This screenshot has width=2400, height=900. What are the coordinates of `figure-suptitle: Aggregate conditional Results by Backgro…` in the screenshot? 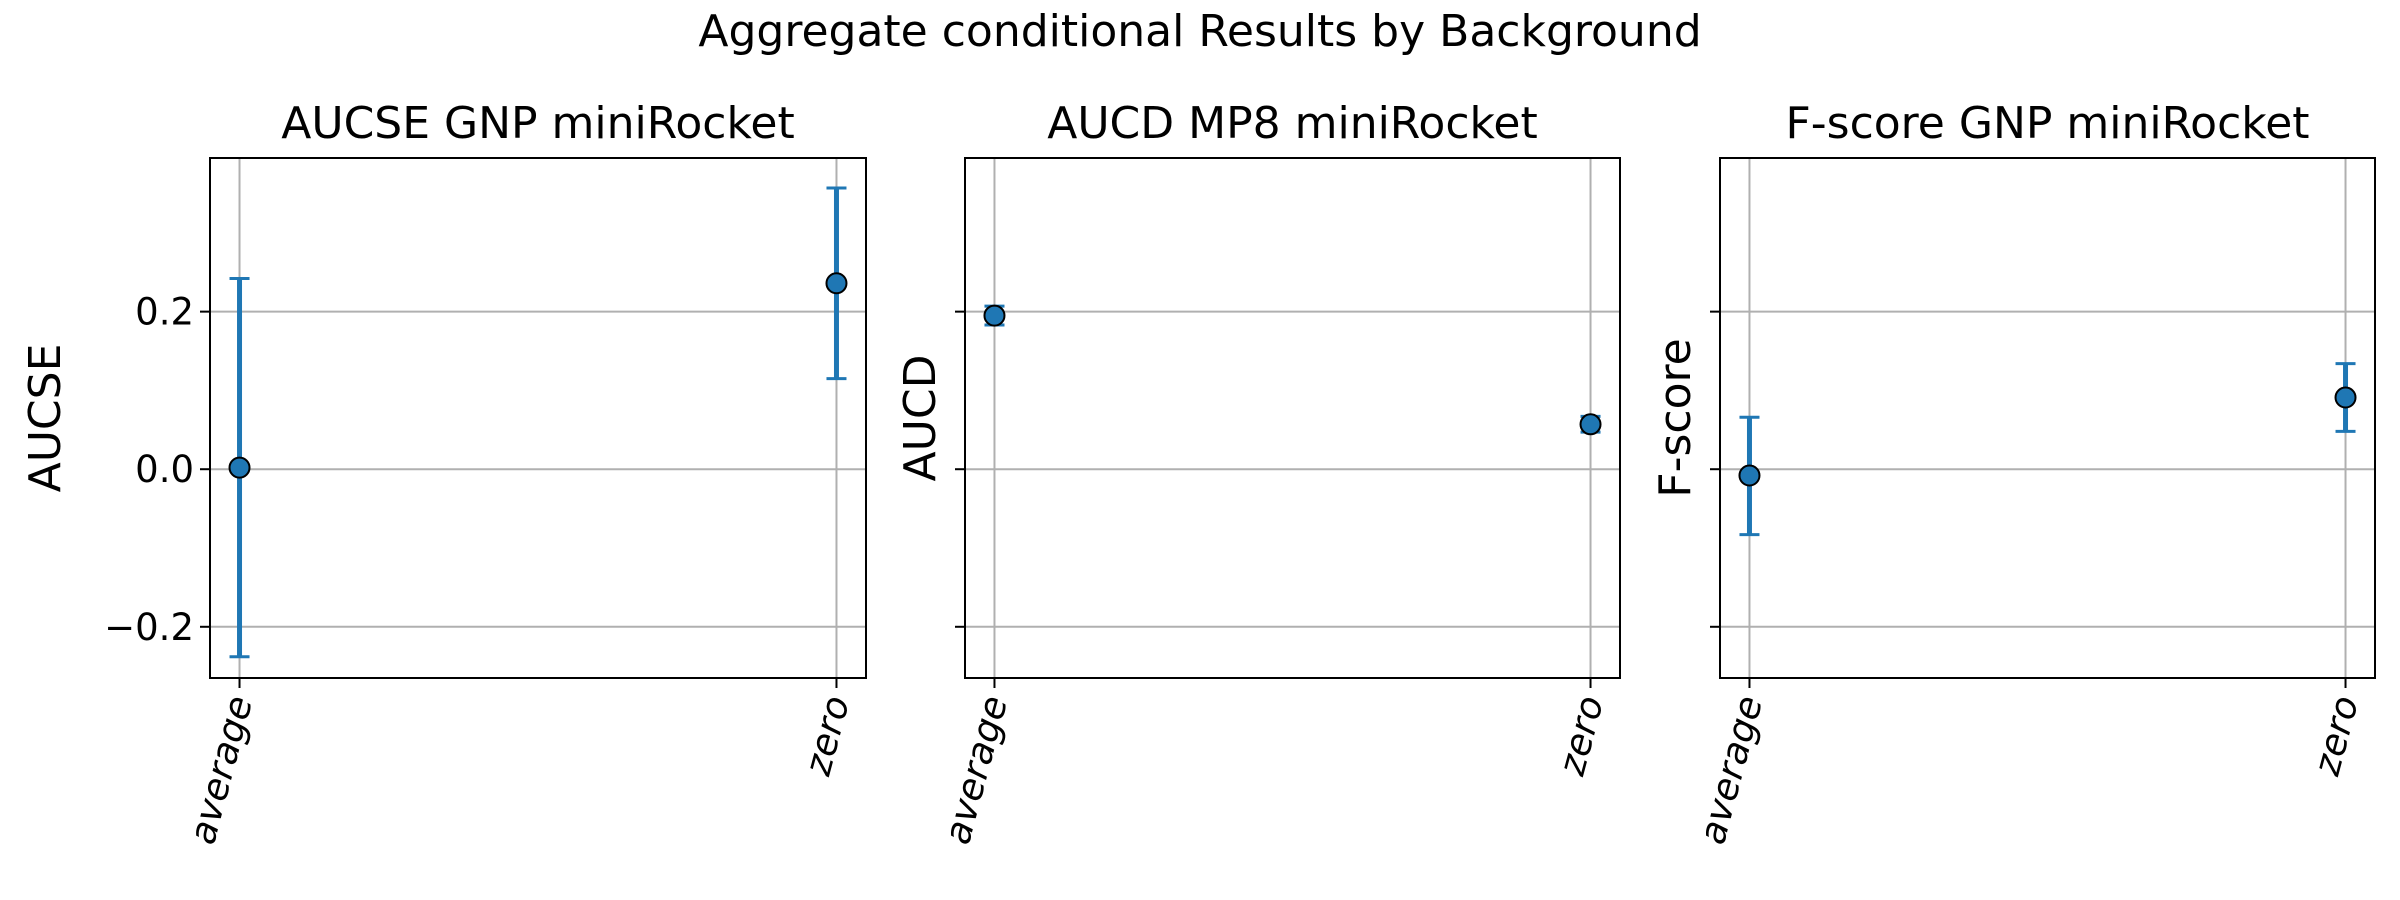 It's located at (1199, 31).